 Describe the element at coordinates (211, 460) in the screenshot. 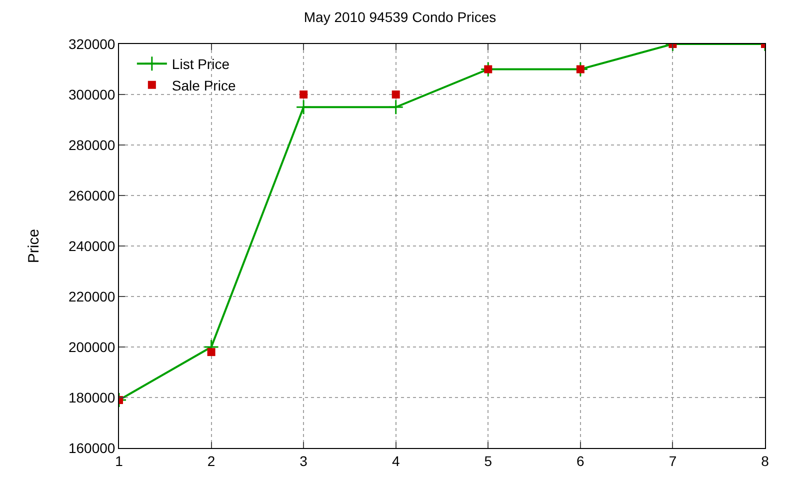

I see `x-tick-label: 2` at that location.